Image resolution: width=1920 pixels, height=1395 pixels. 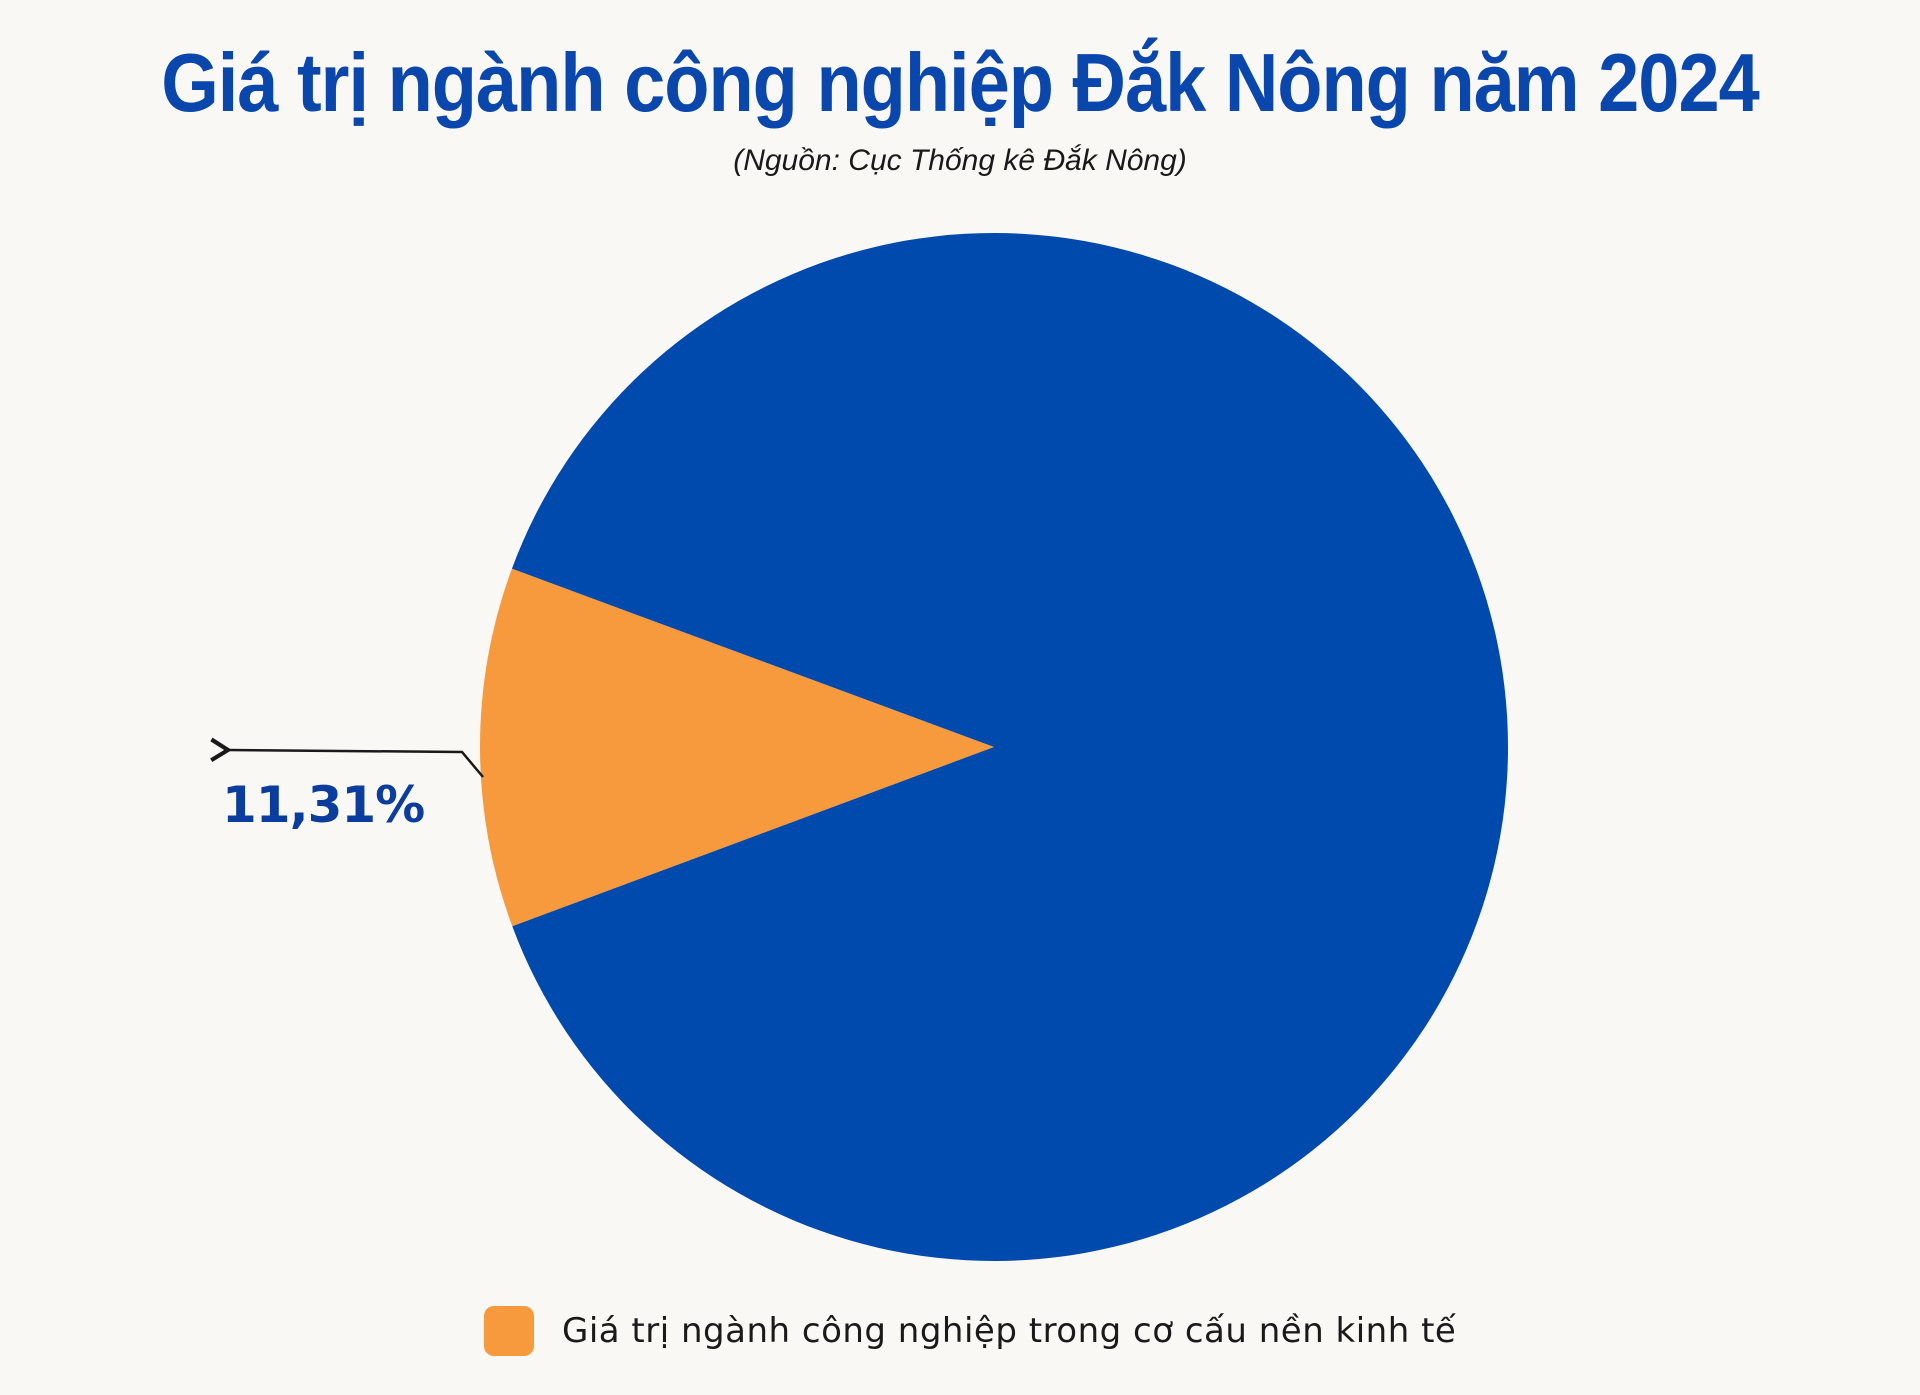 What do you see at coordinates (323, 805) in the screenshot?
I see `slice-value-label-industry: 11,31%` at bounding box center [323, 805].